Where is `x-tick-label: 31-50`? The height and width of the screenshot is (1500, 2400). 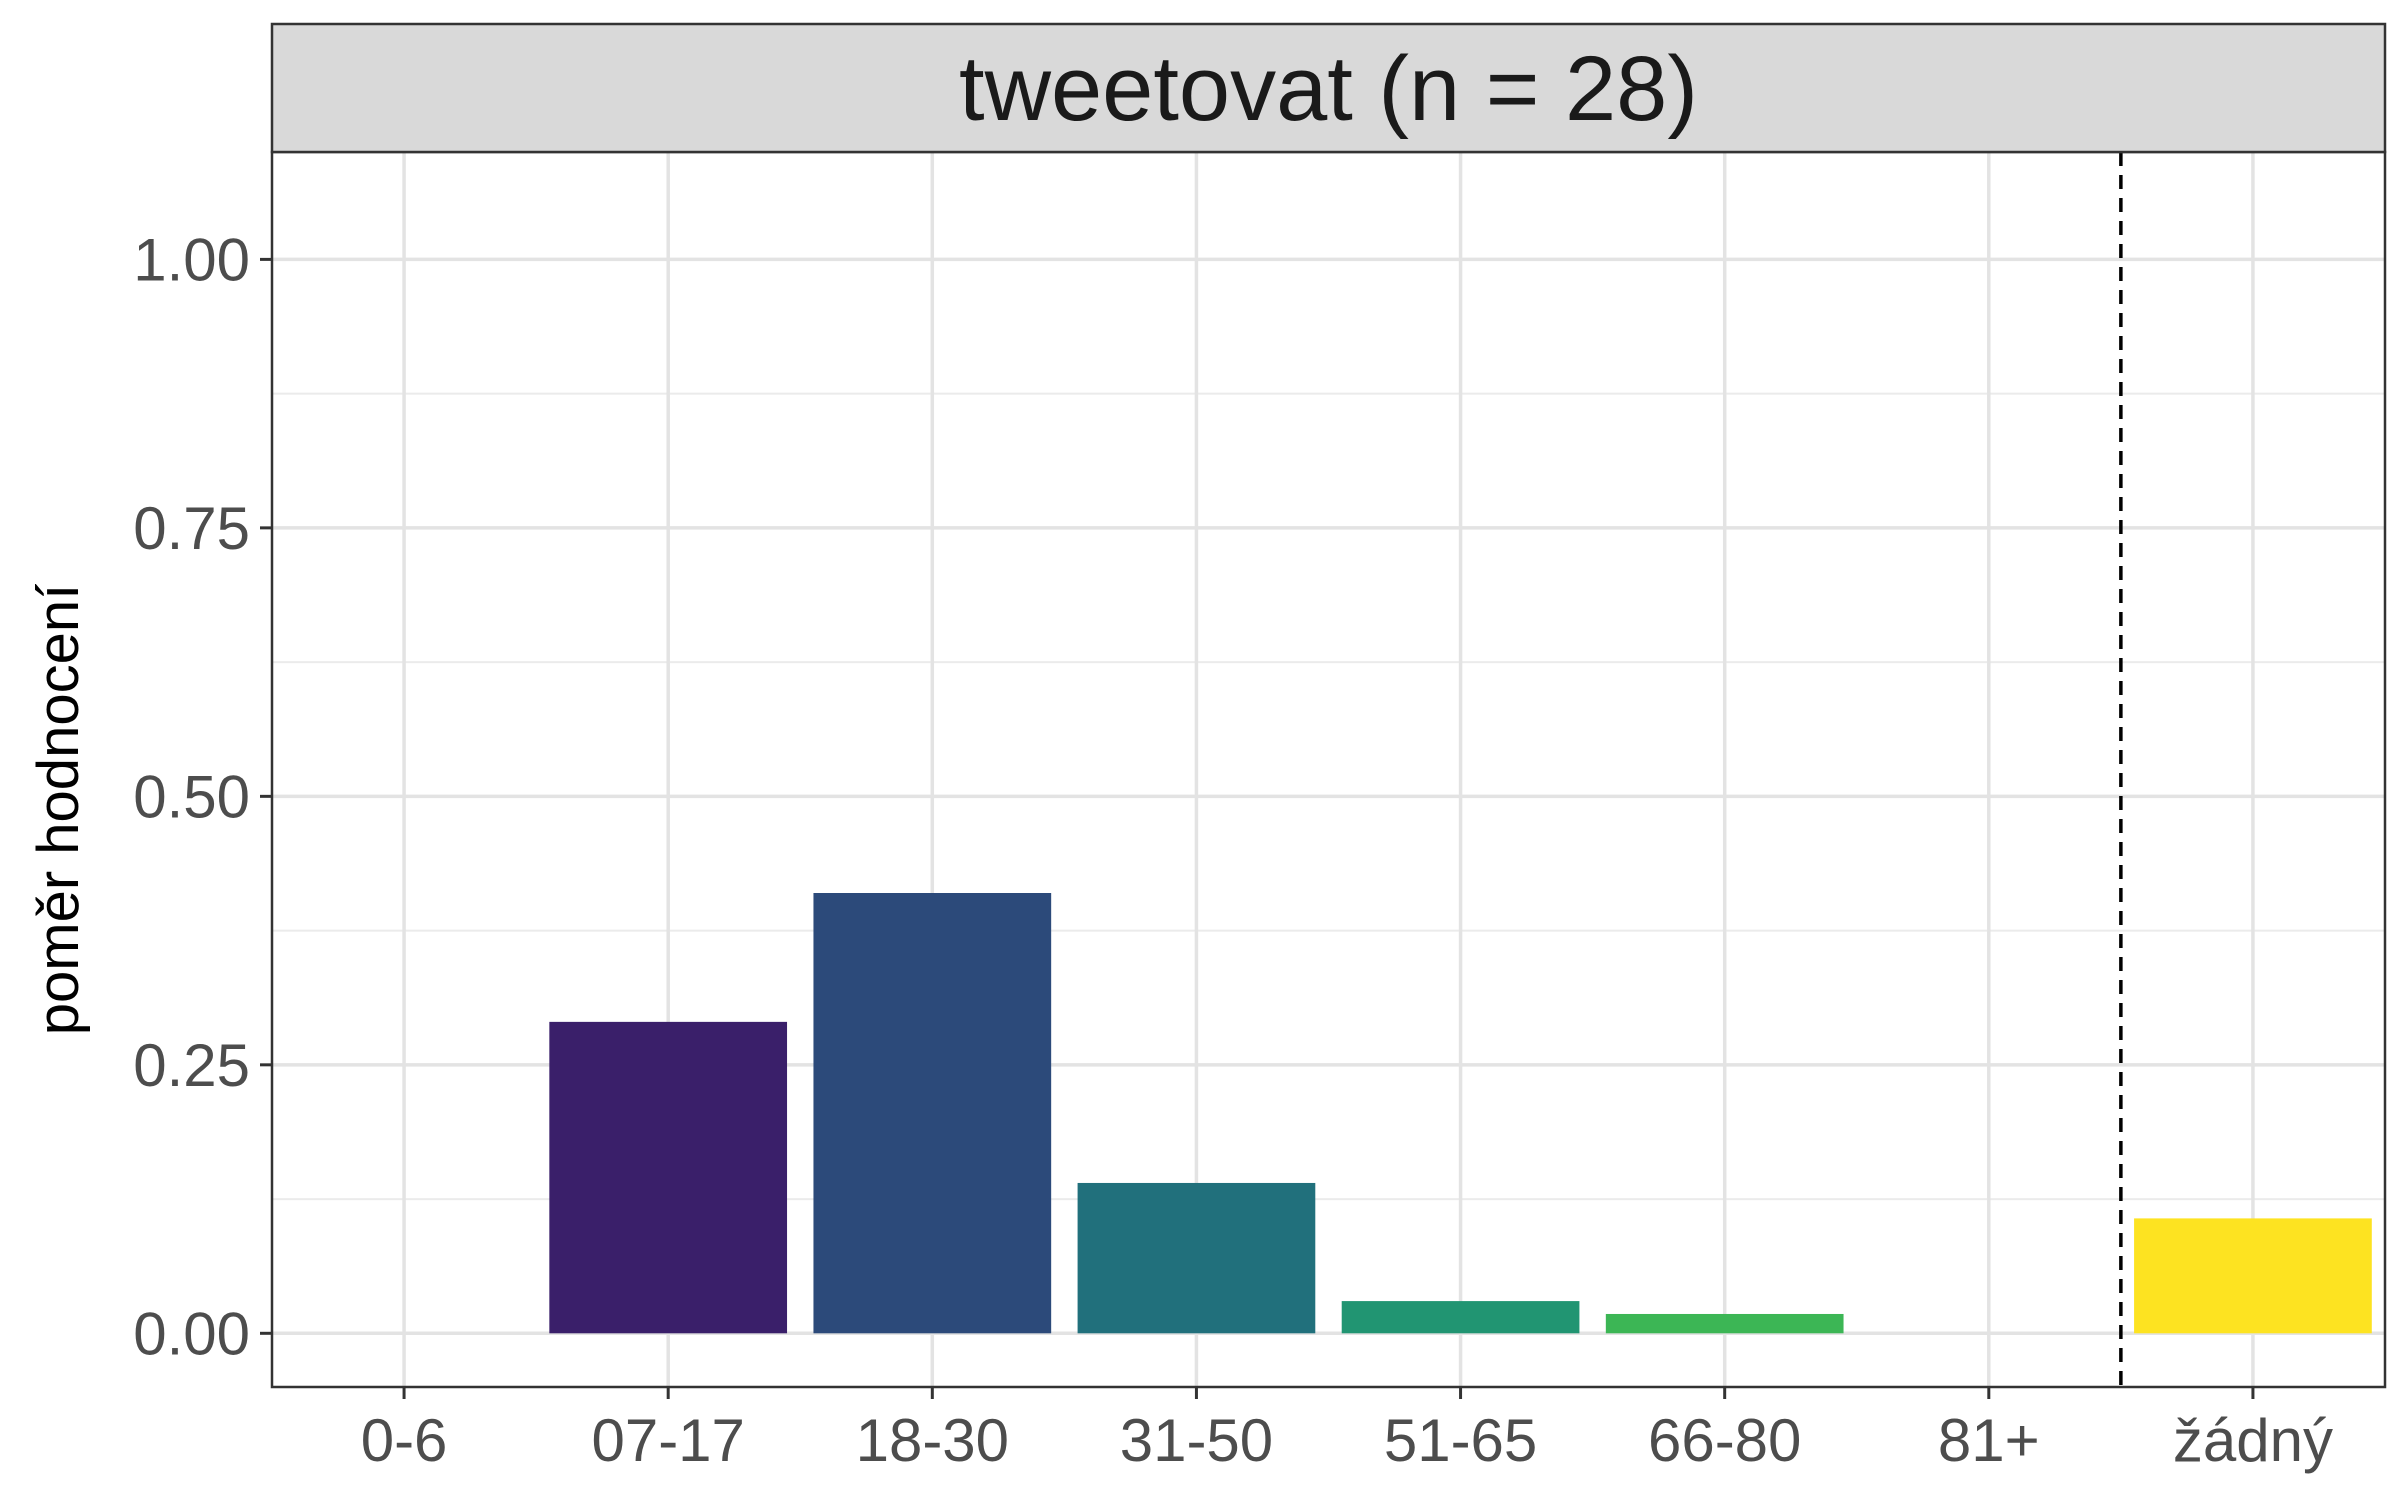
x-tick-label: 31-50 is located at coordinates (1196, 1440).